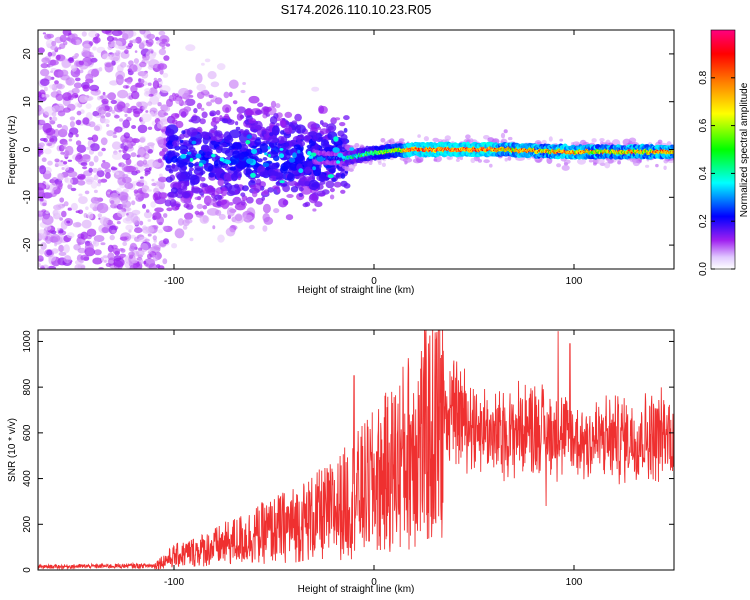 The height and width of the screenshot is (600, 750). What do you see at coordinates (703, 221) in the screenshot?
I see `colorbar-tick-label: 0.2` at bounding box center [703, 221].